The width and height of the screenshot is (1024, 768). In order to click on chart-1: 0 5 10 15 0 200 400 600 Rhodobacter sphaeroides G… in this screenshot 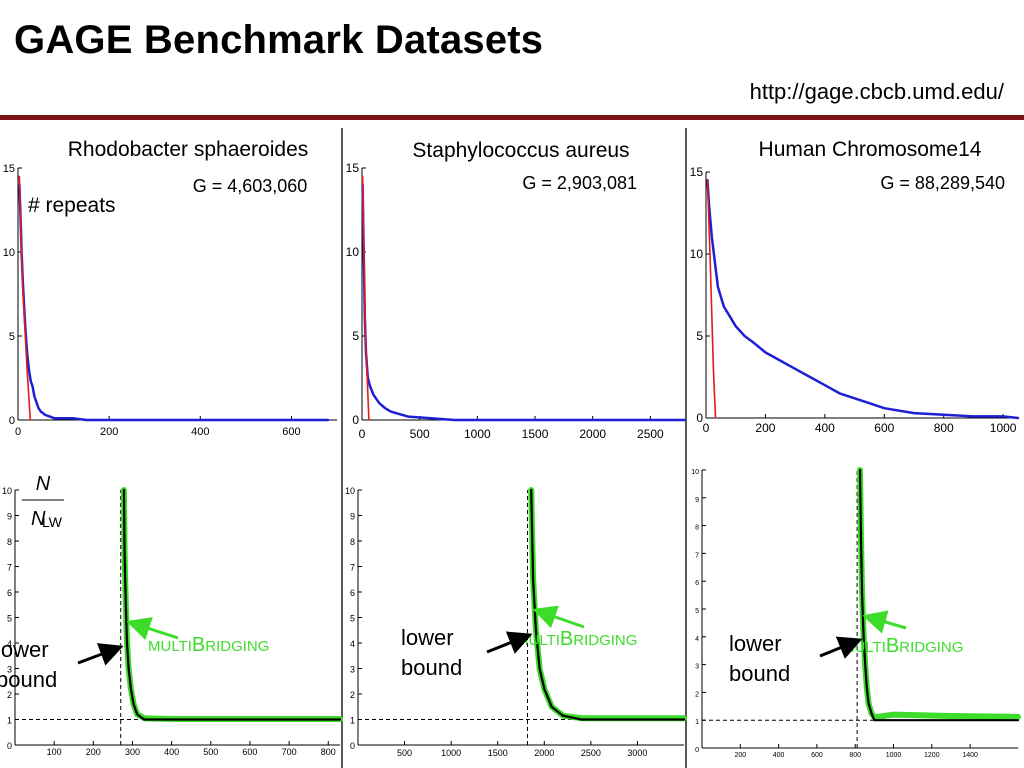, I will do `click(170, 288)`.